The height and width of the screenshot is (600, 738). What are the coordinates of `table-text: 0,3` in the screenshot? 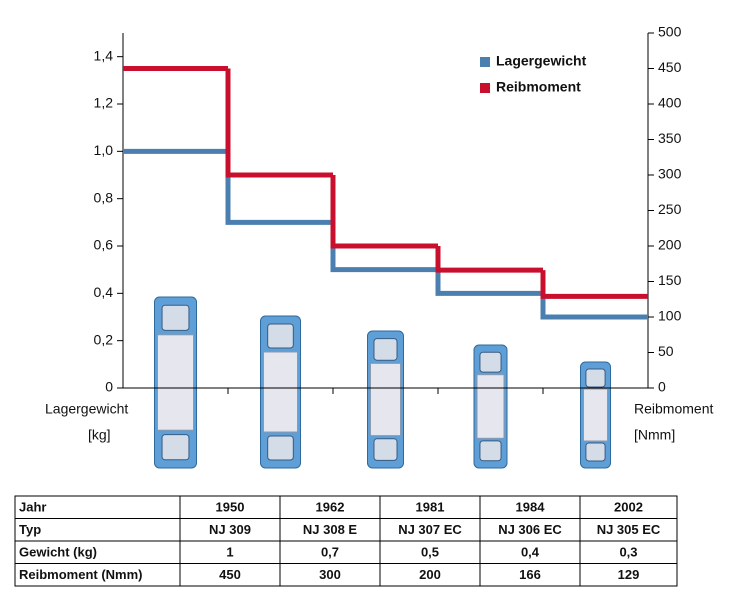 It's located at (628, 552).